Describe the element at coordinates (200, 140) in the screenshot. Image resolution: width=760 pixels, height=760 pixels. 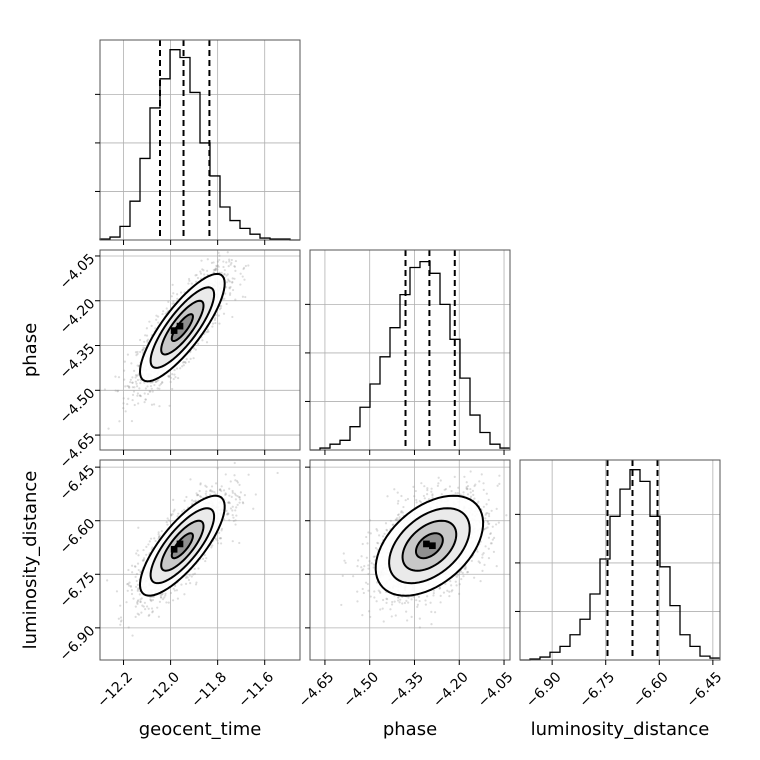
I see `hist-frame` at that location.